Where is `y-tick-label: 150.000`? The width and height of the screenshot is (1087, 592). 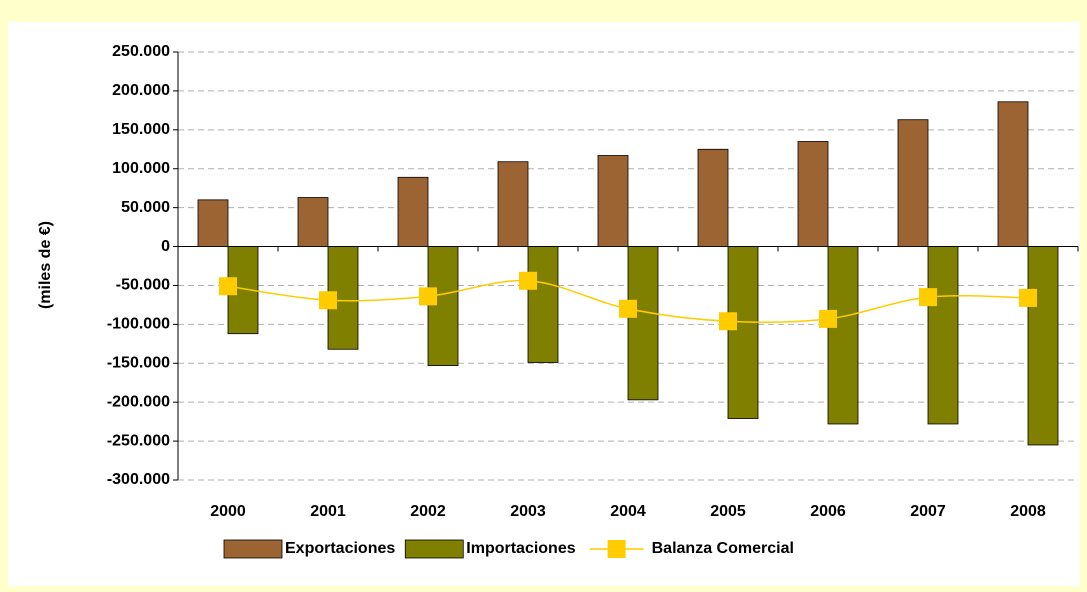
y-tick-label: 150.000 is located at coordinates (141, 129).